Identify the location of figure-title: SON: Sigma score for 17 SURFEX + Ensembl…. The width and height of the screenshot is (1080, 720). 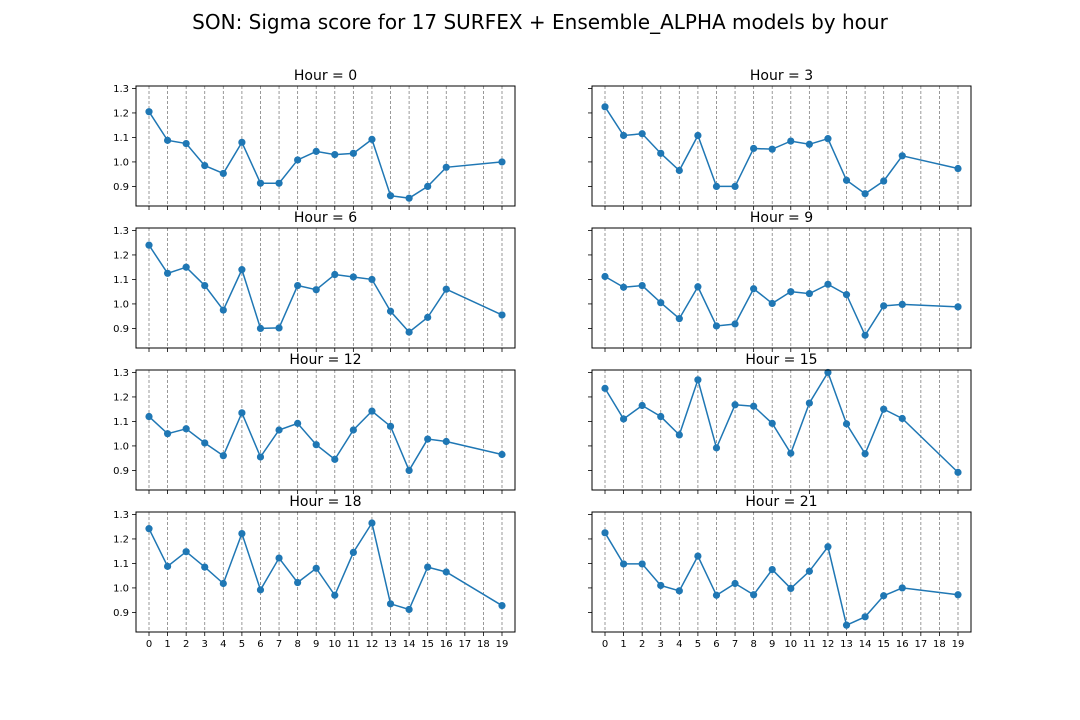
(540, 22).